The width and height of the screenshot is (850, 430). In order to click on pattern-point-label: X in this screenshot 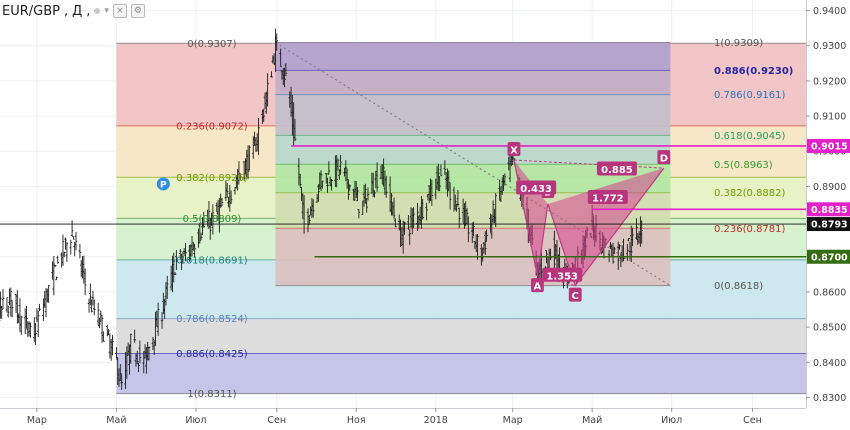, I will do `click(514, 151)`.